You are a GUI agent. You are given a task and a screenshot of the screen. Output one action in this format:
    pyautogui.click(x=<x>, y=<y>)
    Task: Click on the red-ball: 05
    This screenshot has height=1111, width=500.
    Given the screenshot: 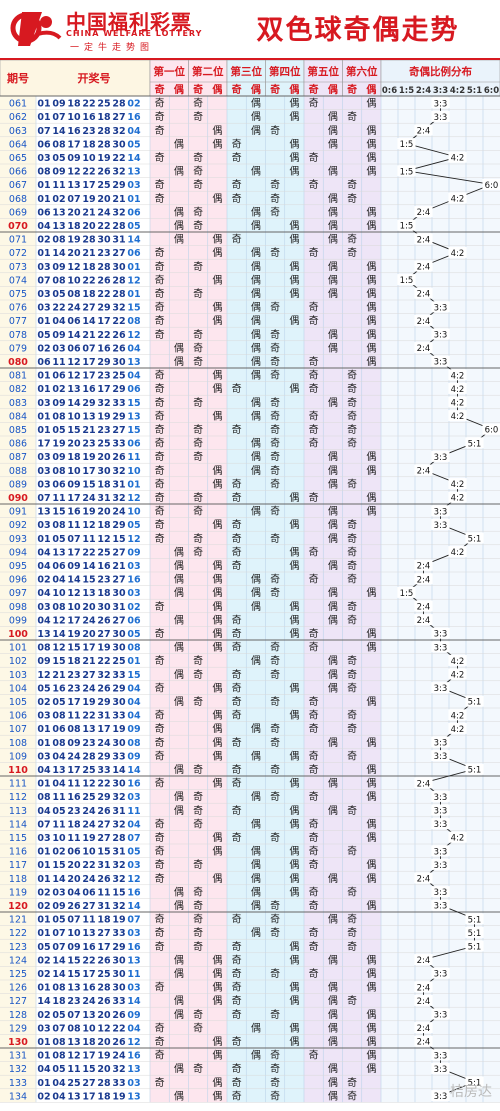 What is the action you would take?
    pyautogui.click(x=58, y=294)
    